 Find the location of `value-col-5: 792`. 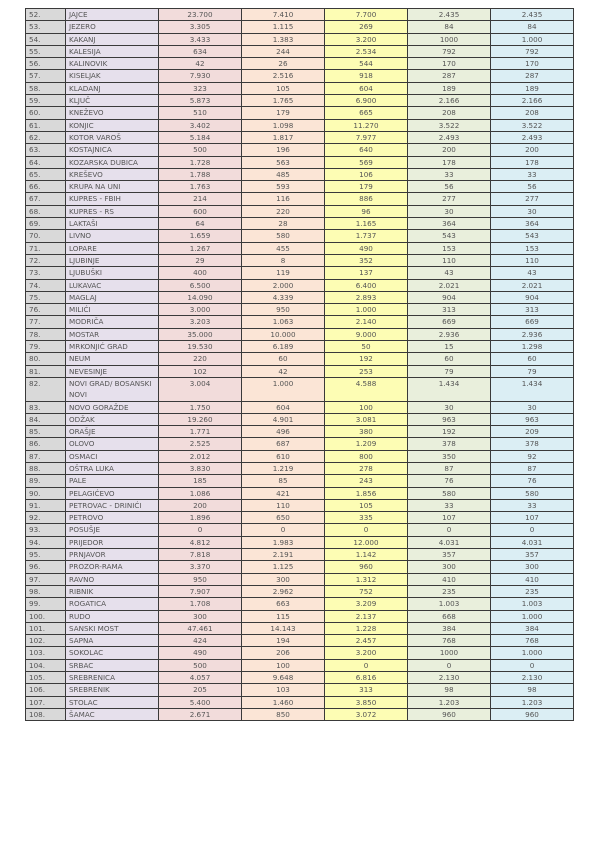

value-col-5: 792 is located at coordinates (532, 51).